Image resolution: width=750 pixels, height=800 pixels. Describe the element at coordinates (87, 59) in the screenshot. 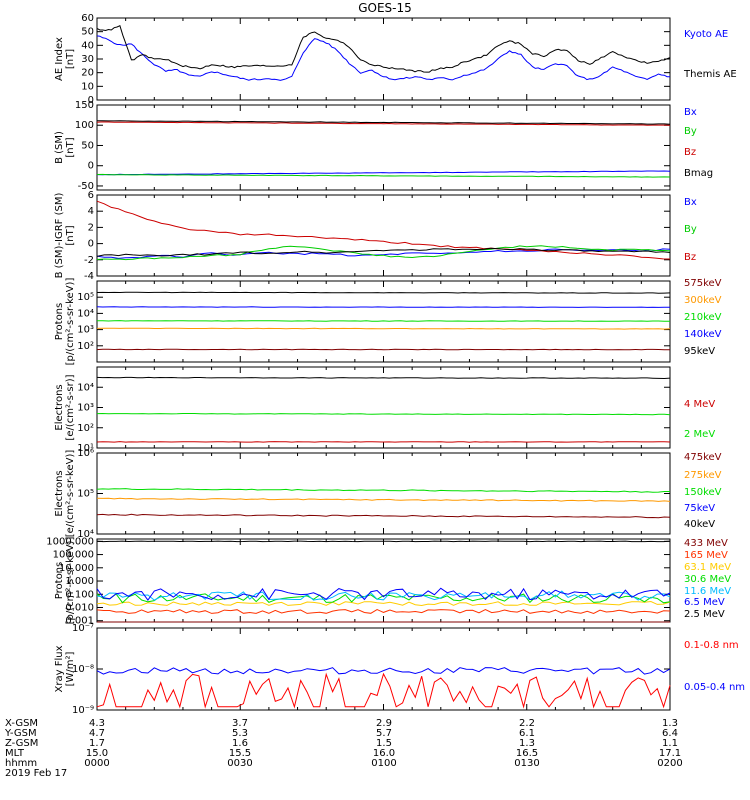

I see `y-tick-label: 30` at that location.